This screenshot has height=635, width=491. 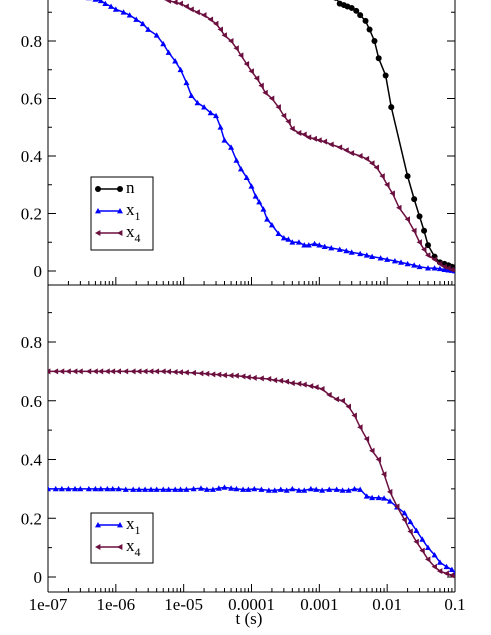 What do you see at coordinates (395, 134) in the screenshot?
I see `series-line-n` at bounding box center [395, 134].